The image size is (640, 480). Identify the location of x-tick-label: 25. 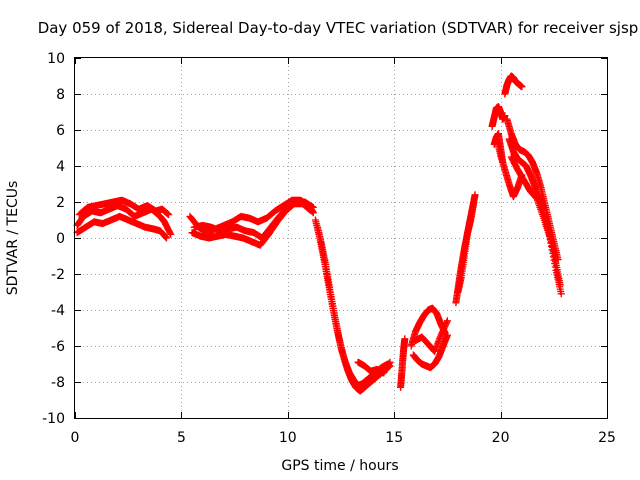
(607, 438).